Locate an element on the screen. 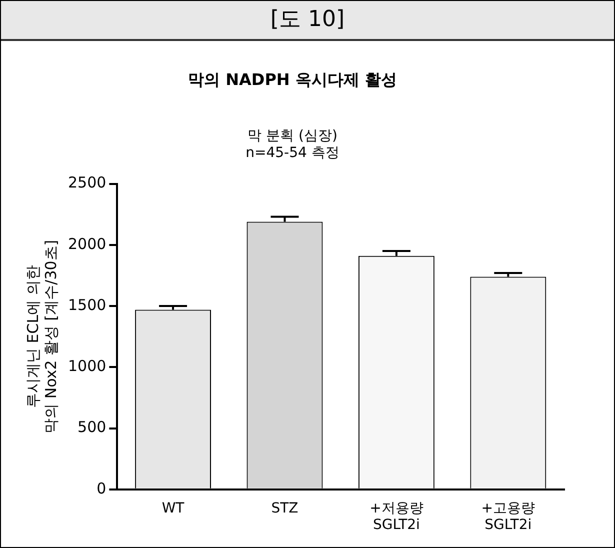 This screenshot has width=615, height=548. y-tick-label: 2500 is located at coordinates (87, 183).